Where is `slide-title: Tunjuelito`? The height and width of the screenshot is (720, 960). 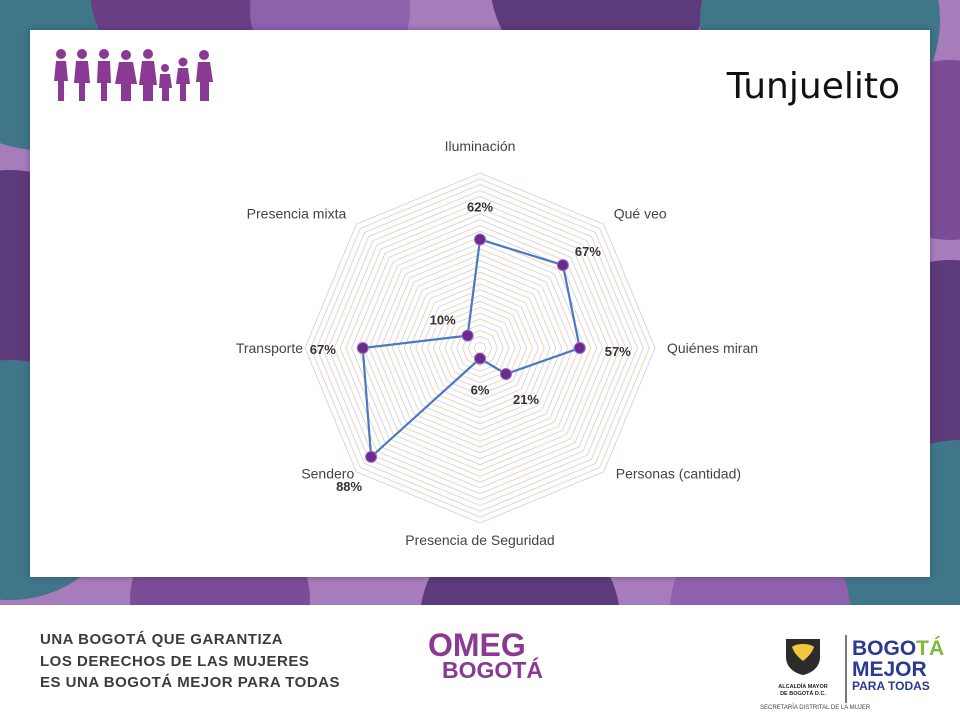
slide-title: Tunjuelito is located at coordinates (813, 86).